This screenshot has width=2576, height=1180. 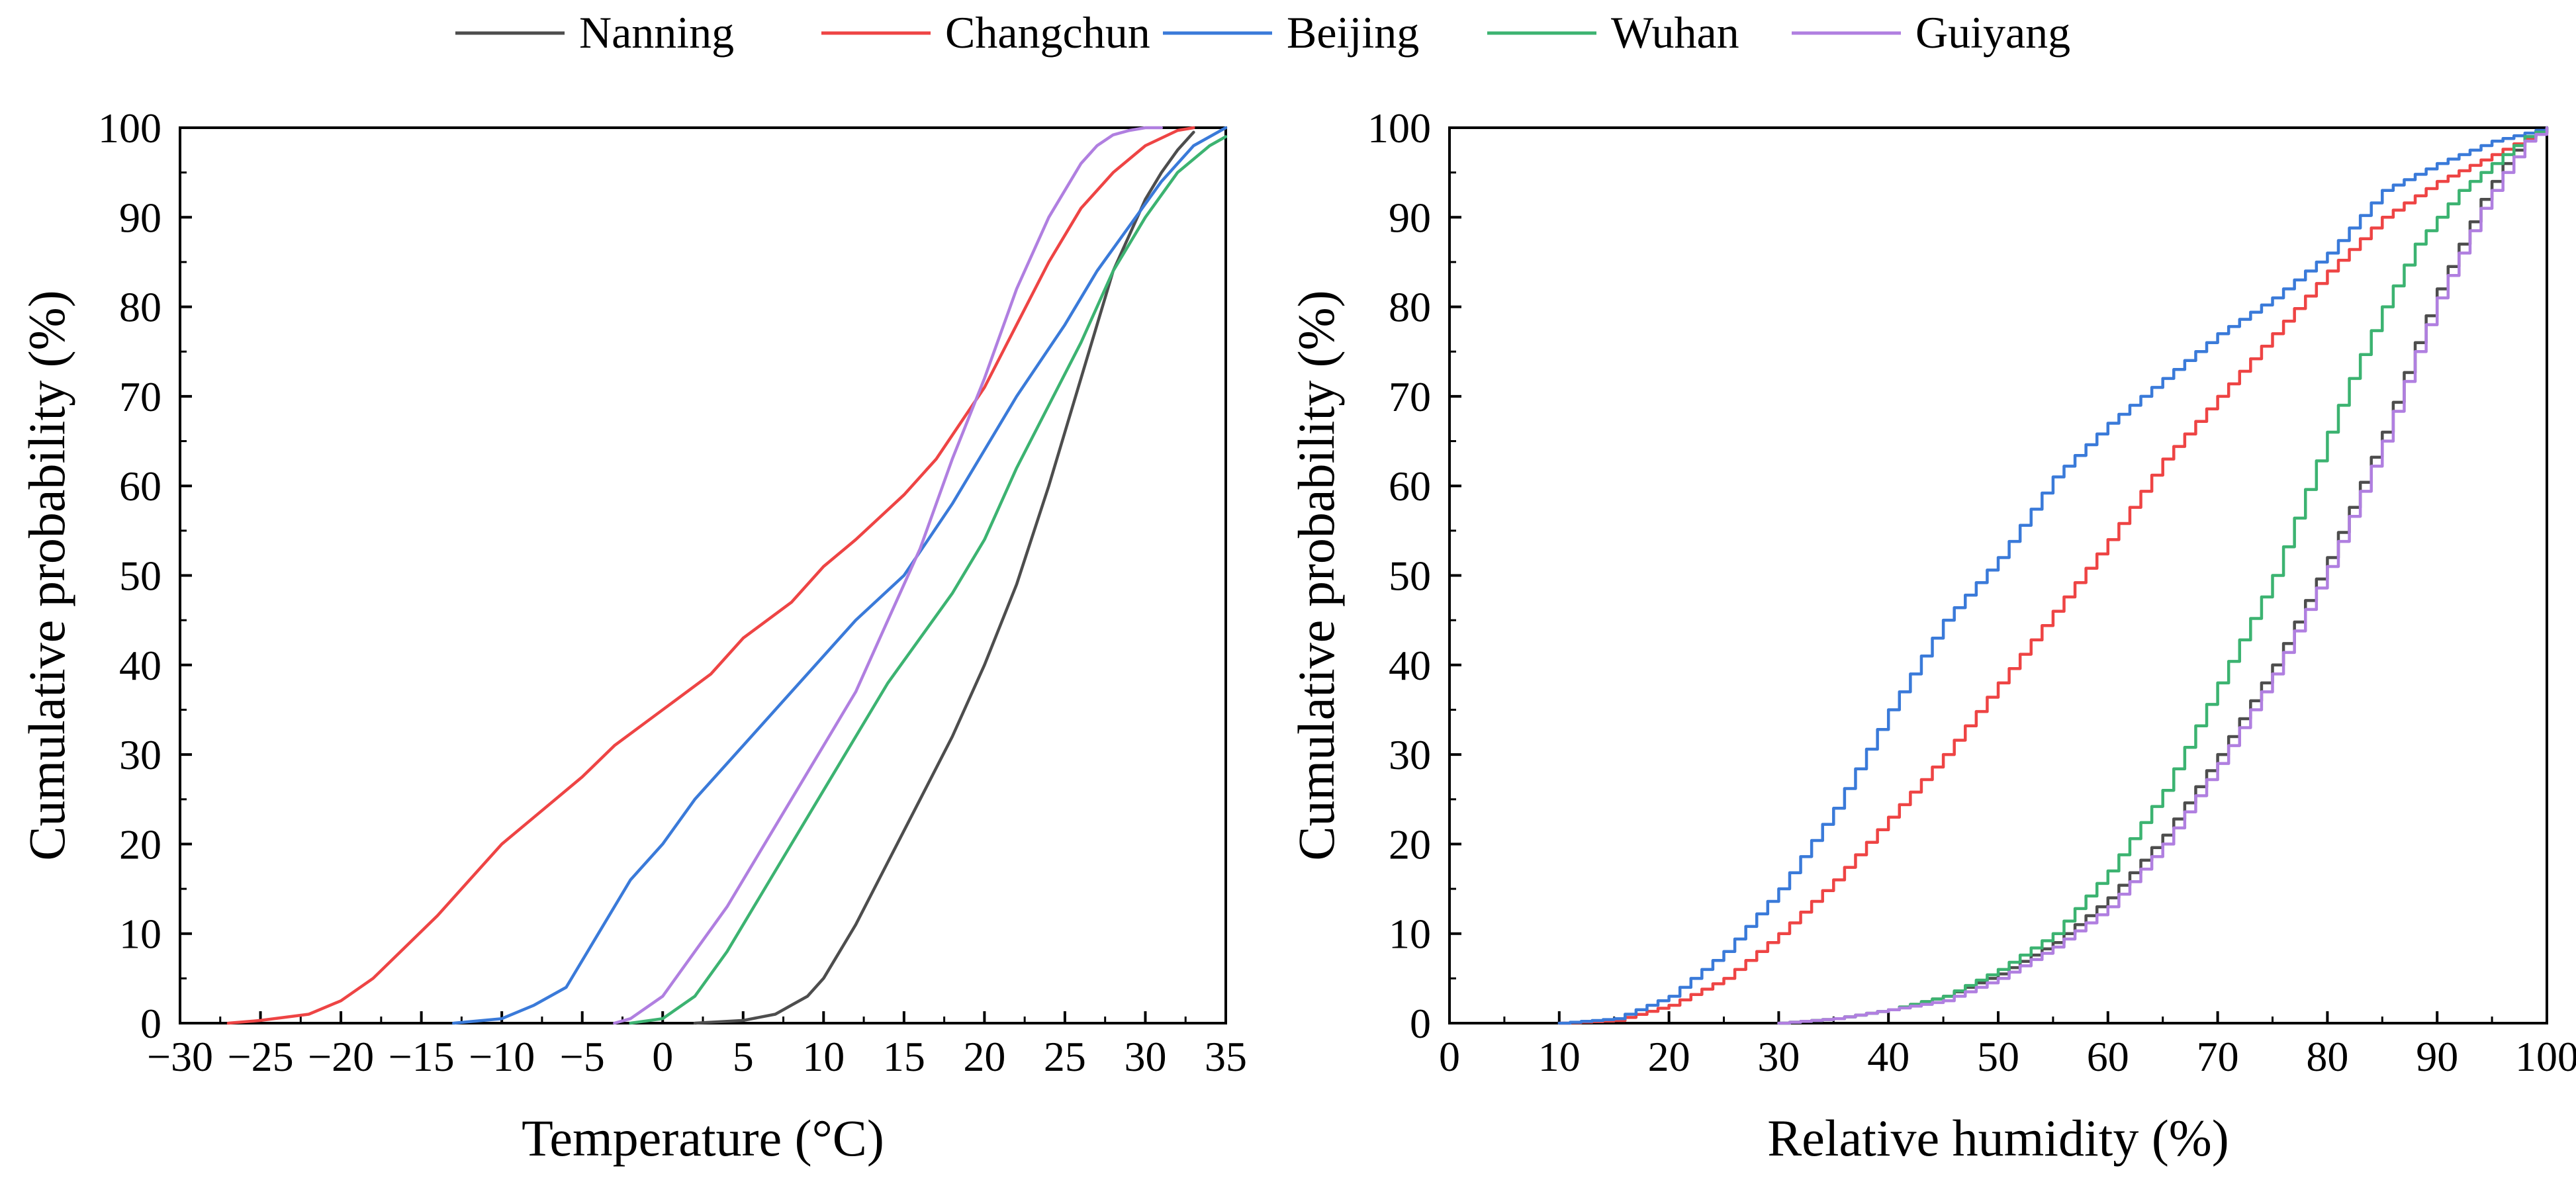 I want to click on x-tick-label: 5, so click(x=743, y=1056).